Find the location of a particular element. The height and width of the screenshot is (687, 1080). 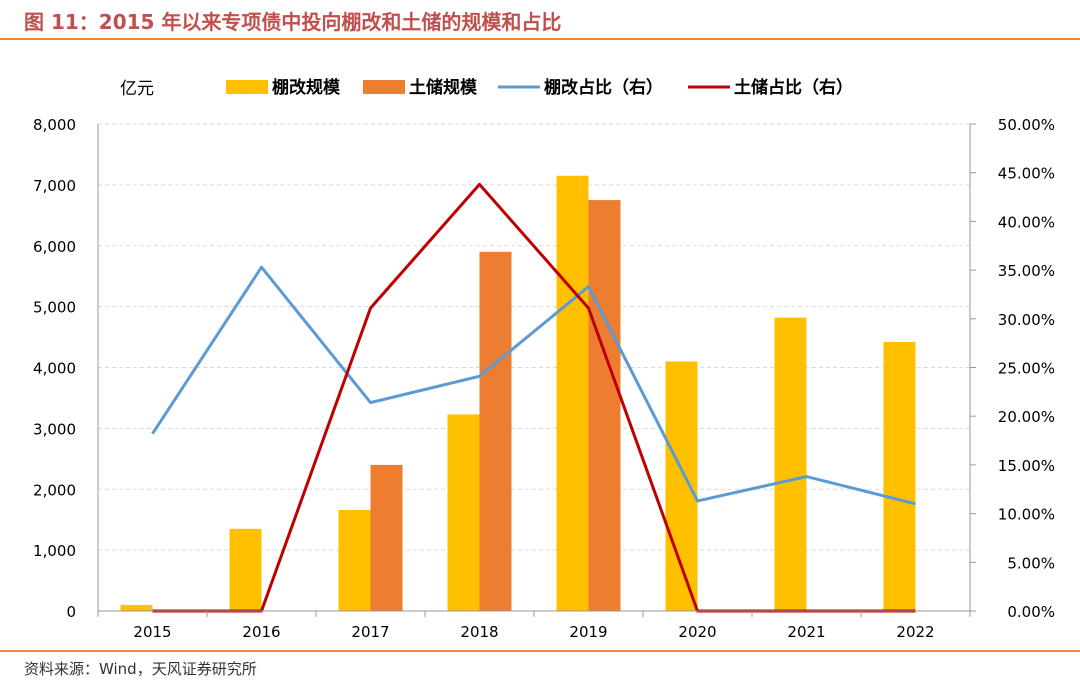

bar-pg-2021 is located at coordinates (790, 464).